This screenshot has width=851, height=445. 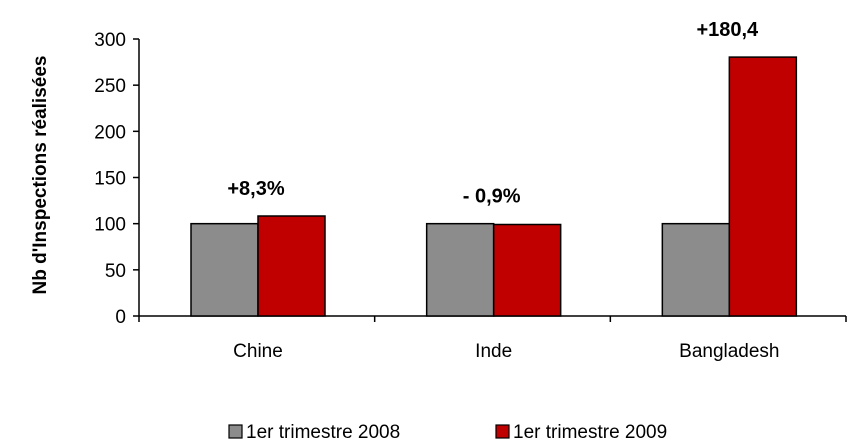 What do you see at coordinates (291, 266) in the screenshot?
I see `bar-2009-chine` at bounding box center [291, 266].